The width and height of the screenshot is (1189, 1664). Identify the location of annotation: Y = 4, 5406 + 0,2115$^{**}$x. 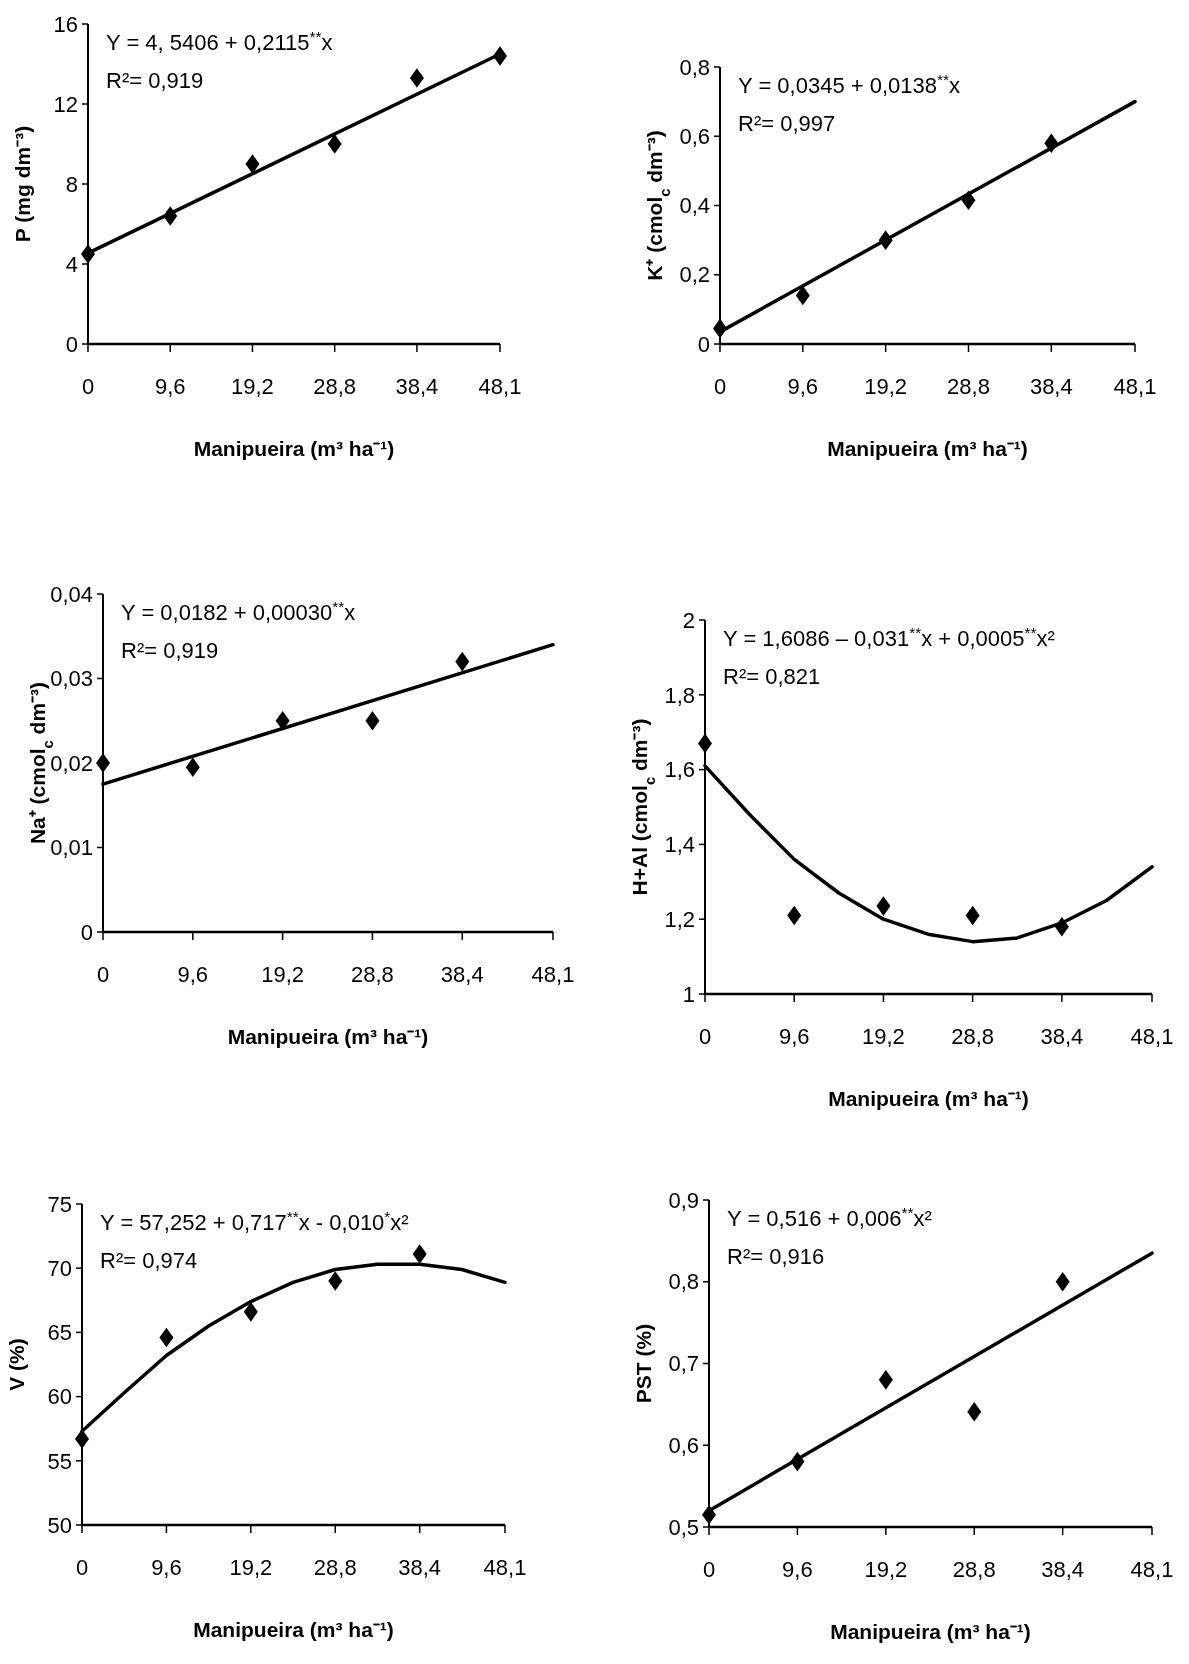
(219, 41).